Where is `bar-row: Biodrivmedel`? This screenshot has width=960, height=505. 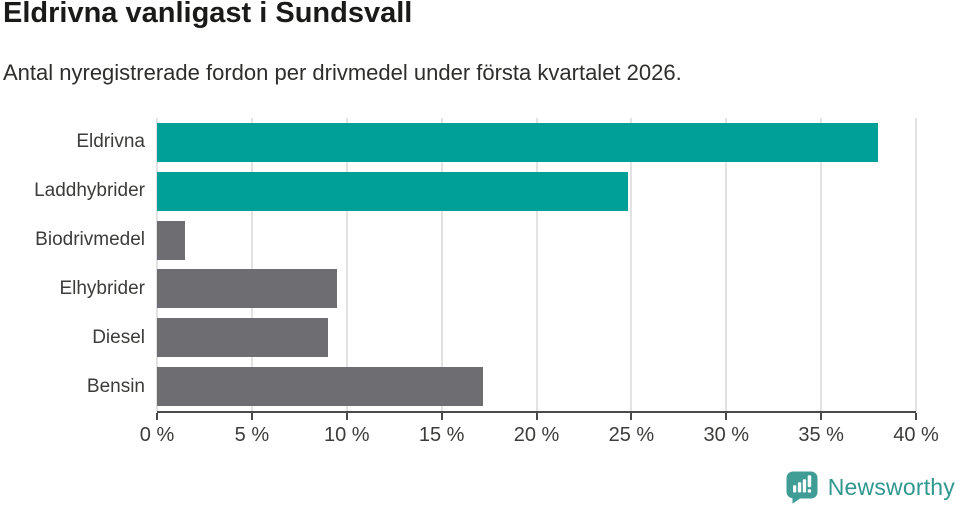
bar-row: Biodrivmedel is located at coordinates (458, 240).